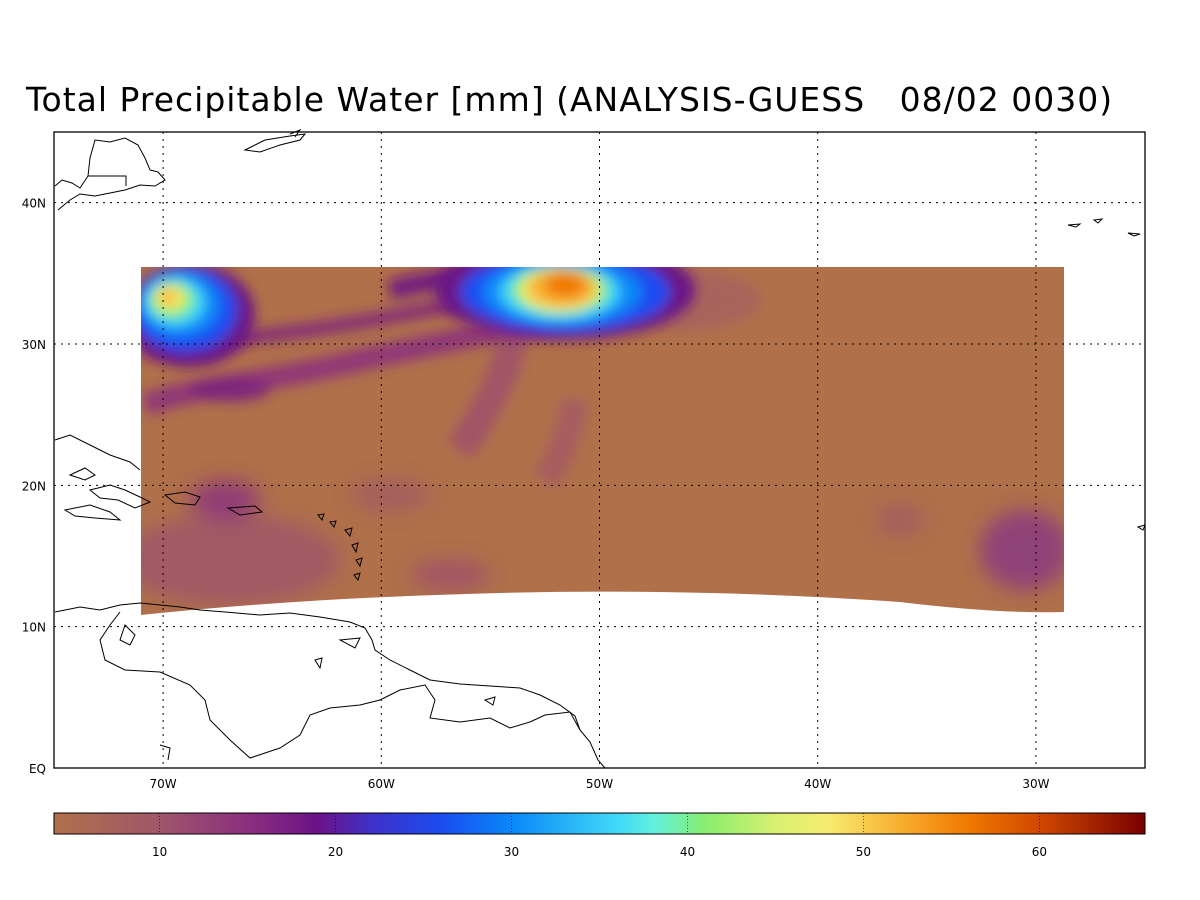  Describe the element at coordinates (335, 852) in the screenshot. I see `colorbar-tick-label: 20` at that location.